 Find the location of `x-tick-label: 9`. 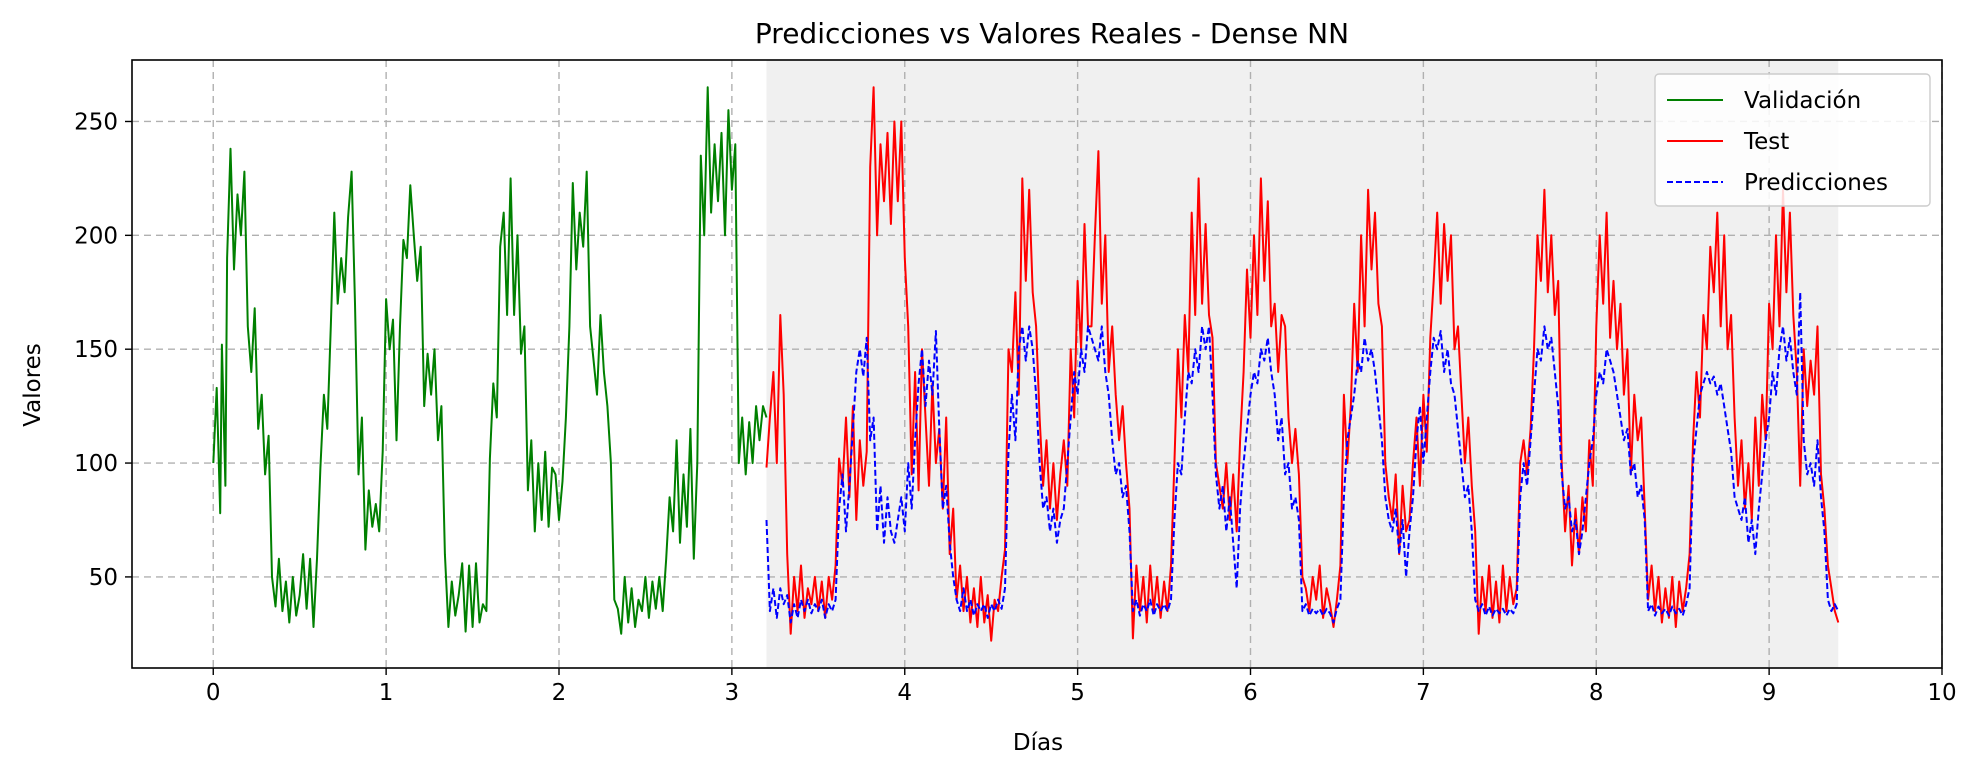

x-tick-label: 9 is located at coordinates (1769, 693).